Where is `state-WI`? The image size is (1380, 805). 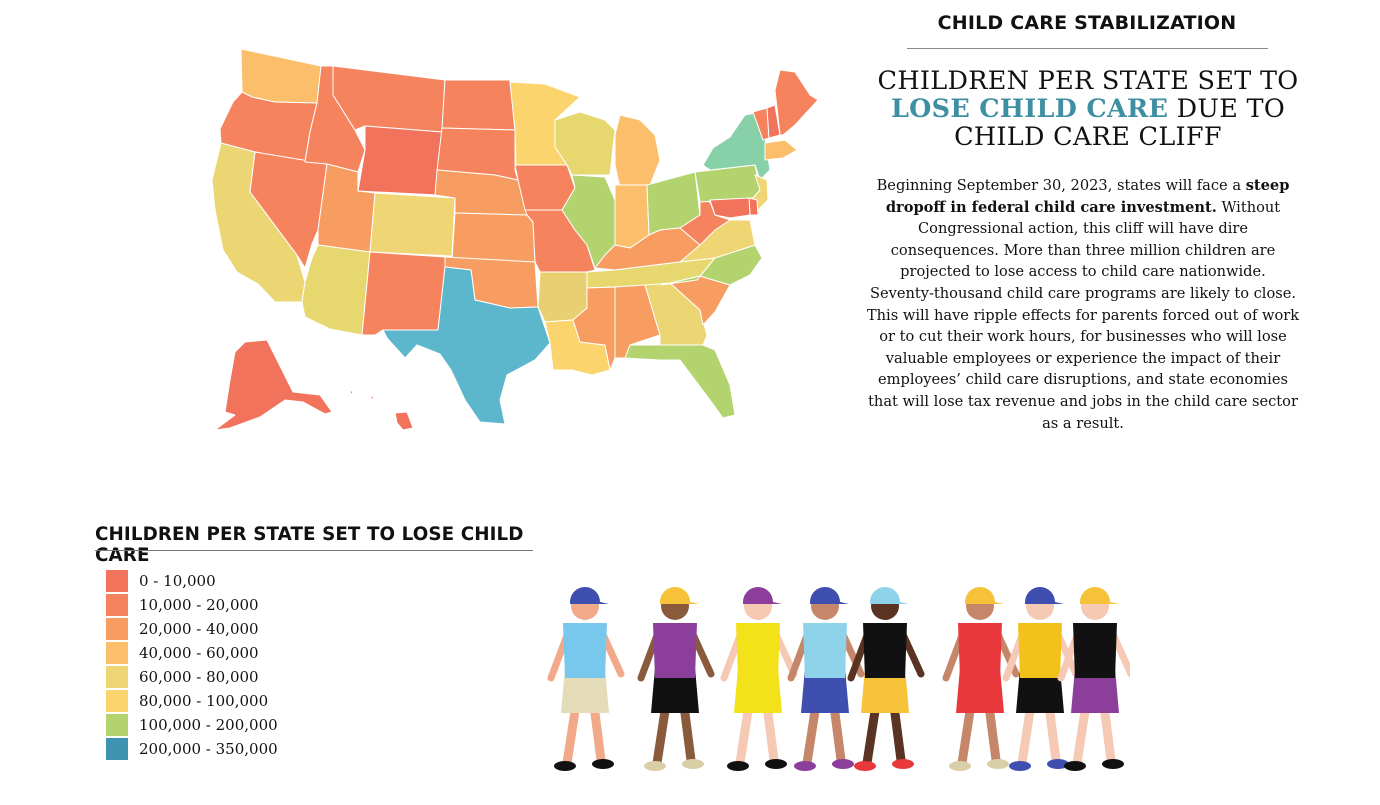 state-WI is located at coordinates (585, 143).